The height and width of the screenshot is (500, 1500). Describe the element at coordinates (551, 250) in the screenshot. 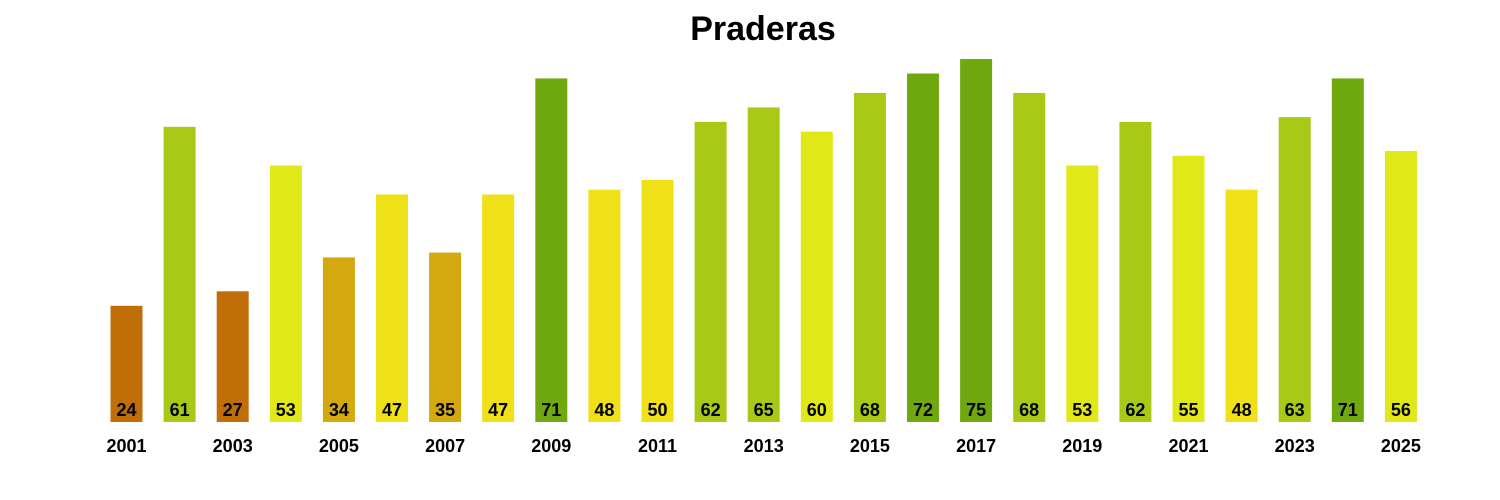

I see `bar-2009` at that location.